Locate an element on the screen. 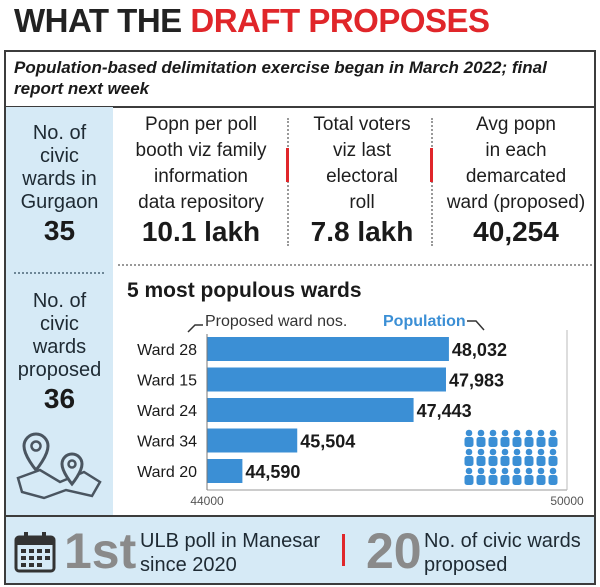  bar-value-label: 44,590 is located at coordinates (272, 472).